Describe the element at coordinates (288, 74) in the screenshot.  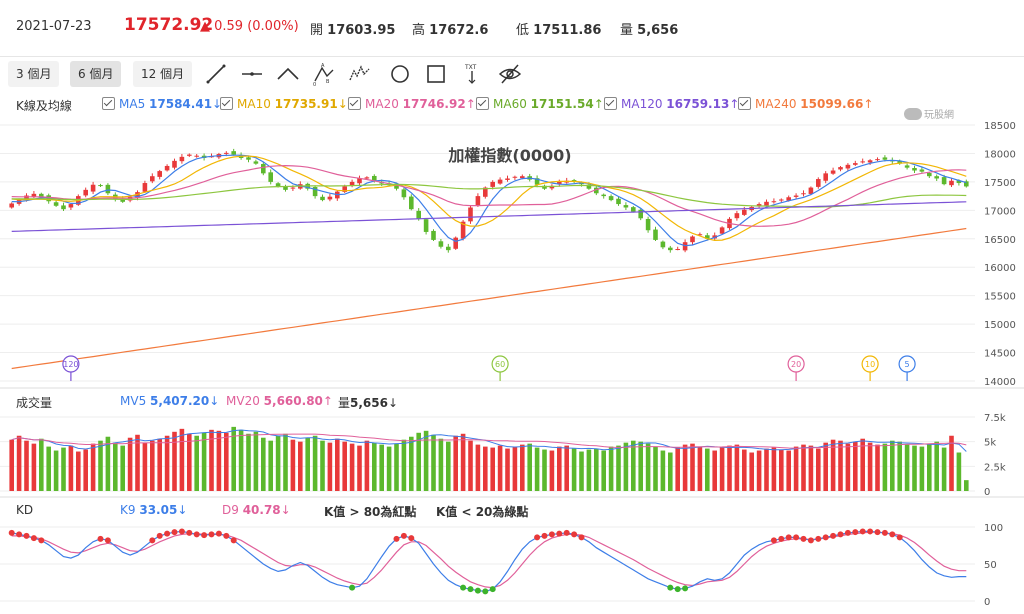
I see `wave-icon` at that location.